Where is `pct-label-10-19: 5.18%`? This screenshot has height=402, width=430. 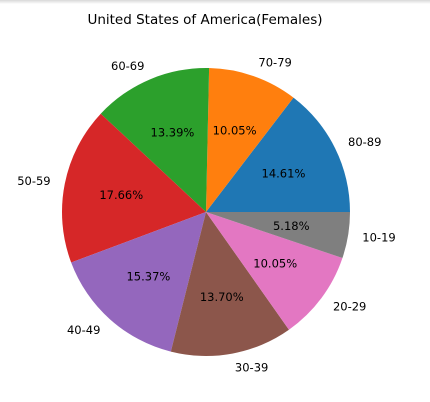 pct-label-10-19: 5.18% is located at coordinates (291, 226).